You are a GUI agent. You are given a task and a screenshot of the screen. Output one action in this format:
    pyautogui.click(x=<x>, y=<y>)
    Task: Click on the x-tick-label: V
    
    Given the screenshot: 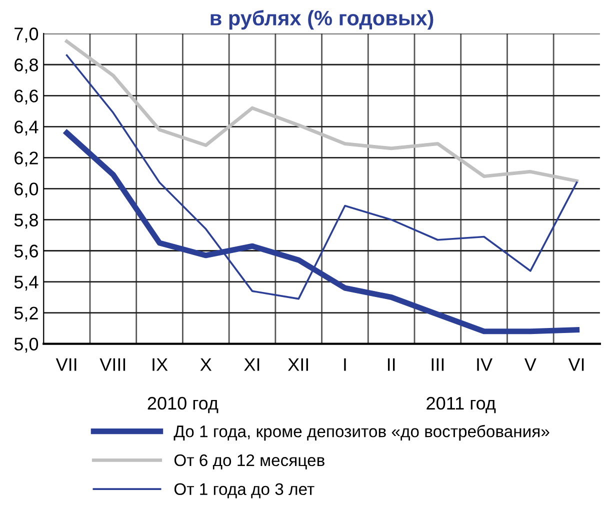 What is the action you would take?
    pyautogui.click(x=530, y=364)
    